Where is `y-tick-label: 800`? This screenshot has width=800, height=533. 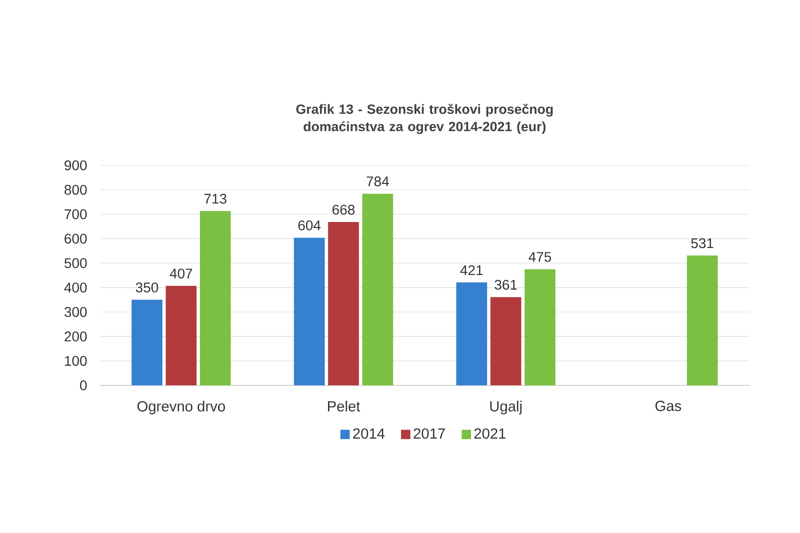
y-tick-label: 800 is located at coordinates (75, 189).